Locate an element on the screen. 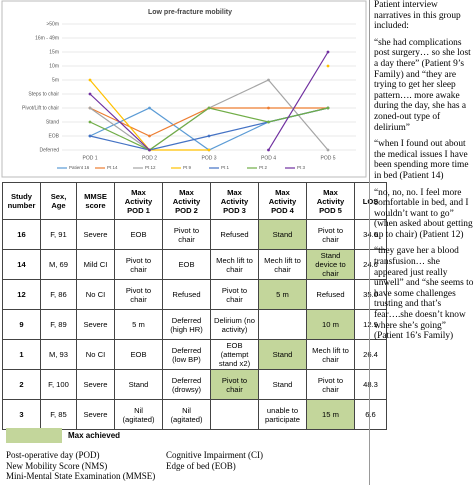 This screenshot has width=474, height=485. column-header: Max Activity POD 4 is located at coordinates (282, 201).